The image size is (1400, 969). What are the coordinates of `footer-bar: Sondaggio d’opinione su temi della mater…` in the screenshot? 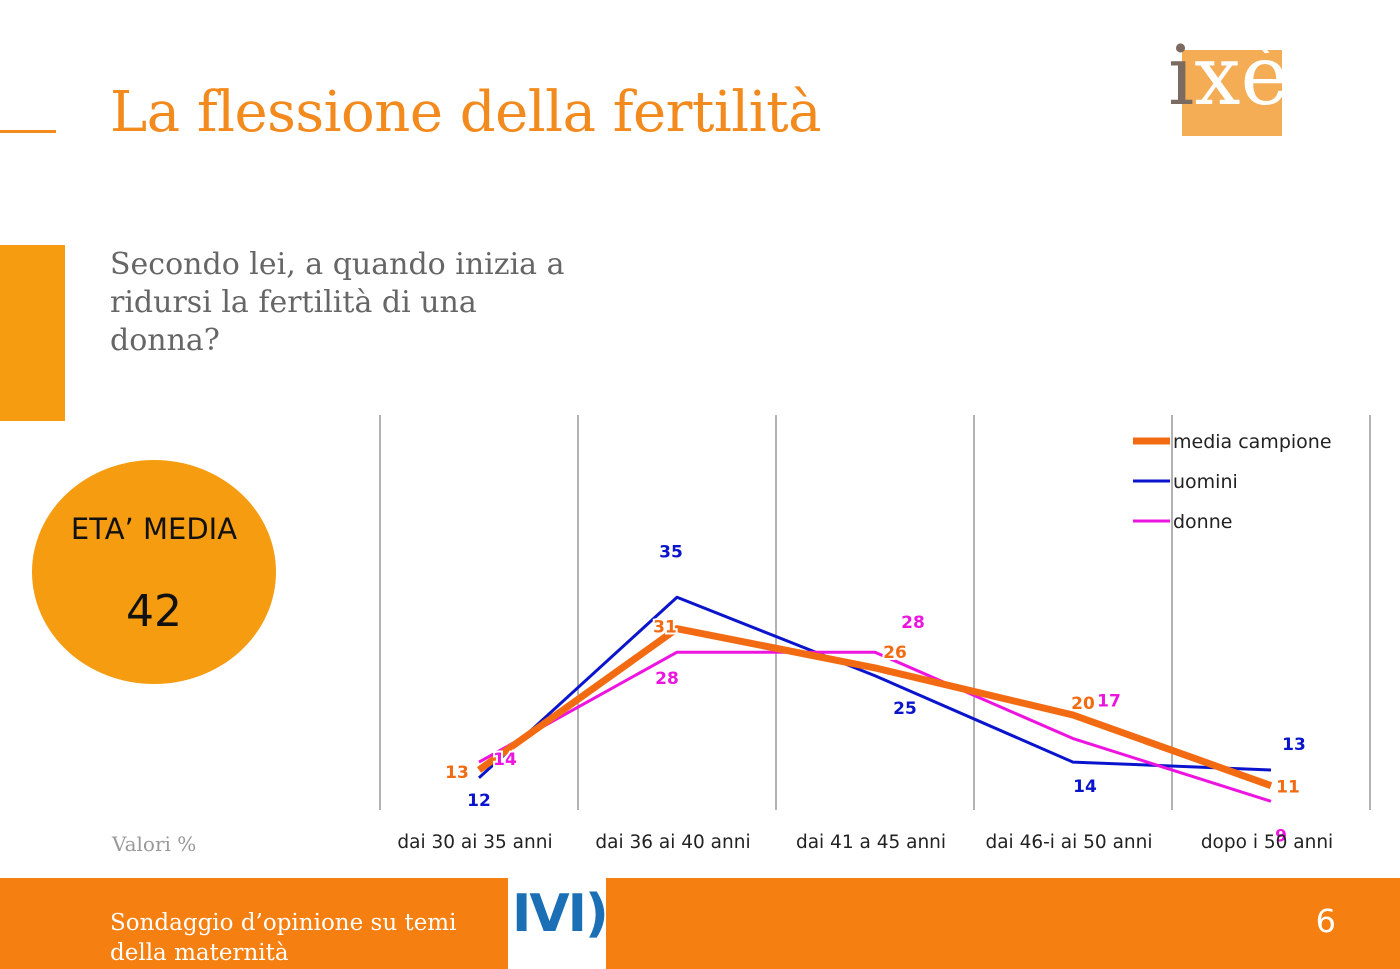 It's located at (700, 923).